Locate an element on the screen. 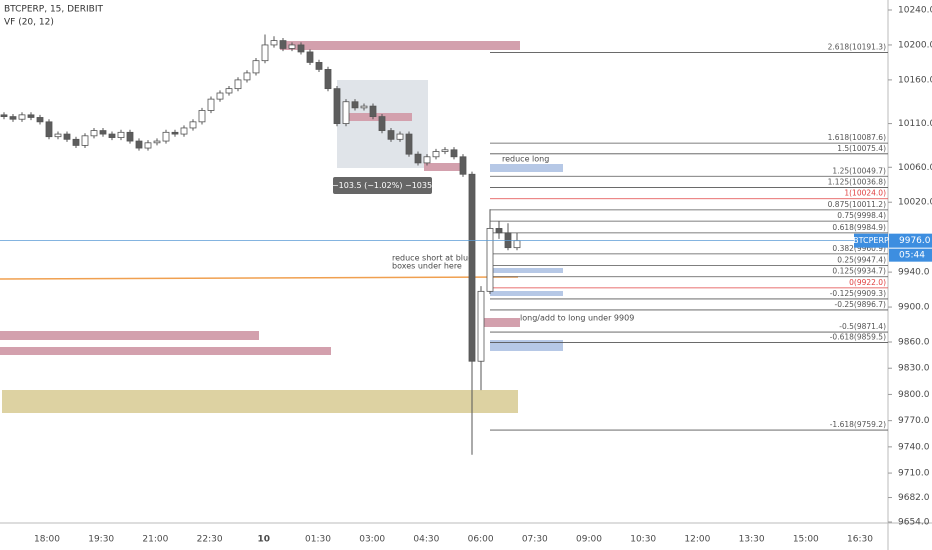 The image size is (932, 550). annotation: reduce short at blue is located at coordinates (432, 258).